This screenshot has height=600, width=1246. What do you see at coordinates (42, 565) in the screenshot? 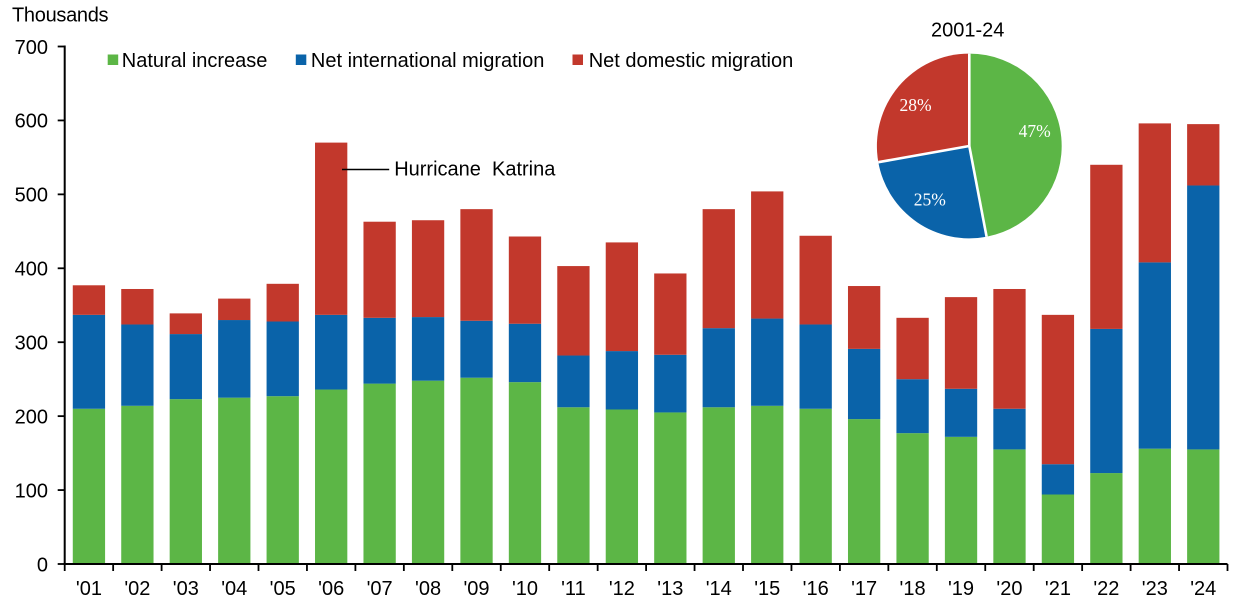
I see `svg-text: 0` at bounding box center [42, 565].